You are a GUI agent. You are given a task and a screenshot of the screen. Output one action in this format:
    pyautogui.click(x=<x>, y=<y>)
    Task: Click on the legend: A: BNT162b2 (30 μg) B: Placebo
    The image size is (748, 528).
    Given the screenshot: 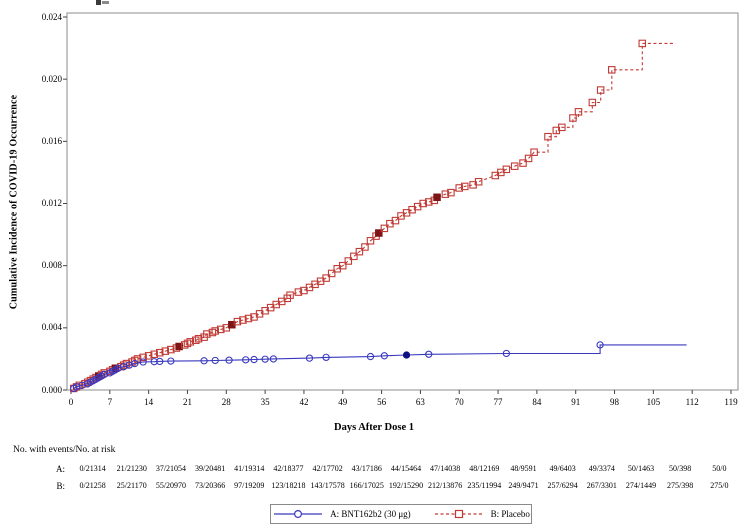 What is the action you would take?
    pyautogui.click(x=401, y=514)
    